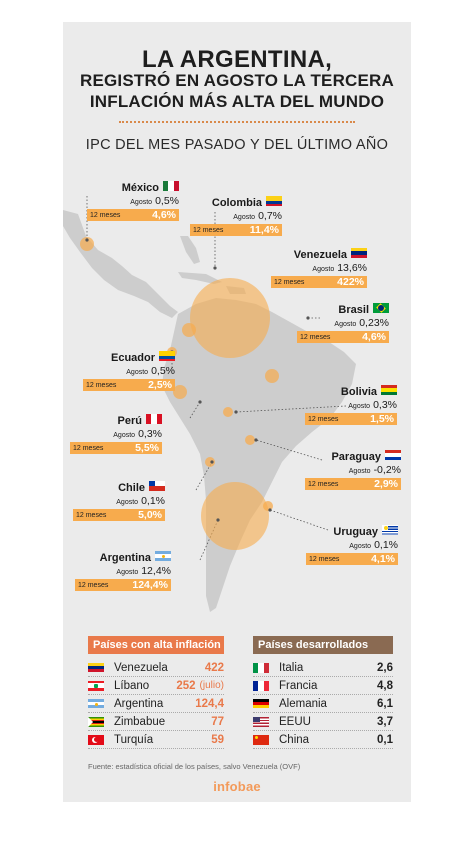 The image size is (474, 842). Describe the element at coordinates (319, 268) in the screenshot. I see `country-label: Venezuela Agosto 13,6% 12 meses 422%` at that location.